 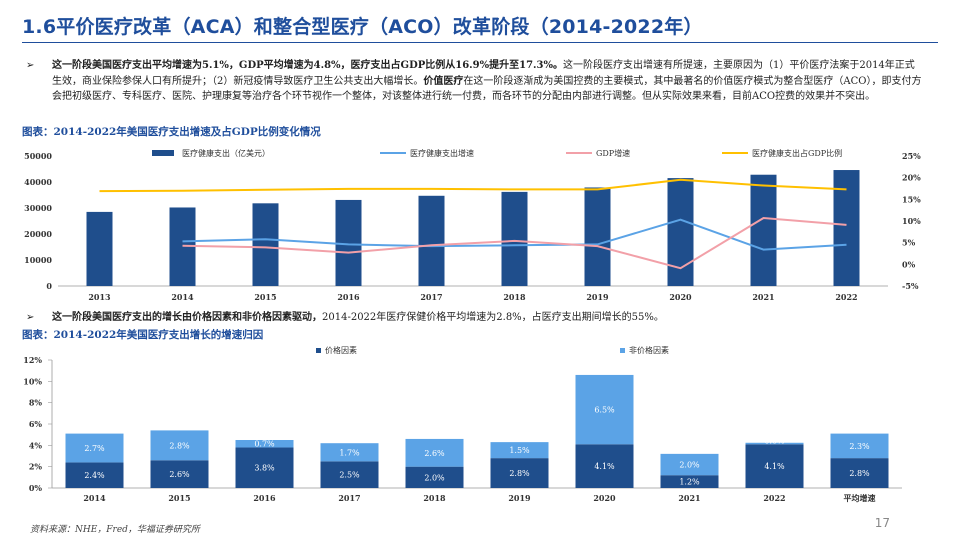 I want to click on legend-label-price: 价格因素, so click(x=341, y=350).